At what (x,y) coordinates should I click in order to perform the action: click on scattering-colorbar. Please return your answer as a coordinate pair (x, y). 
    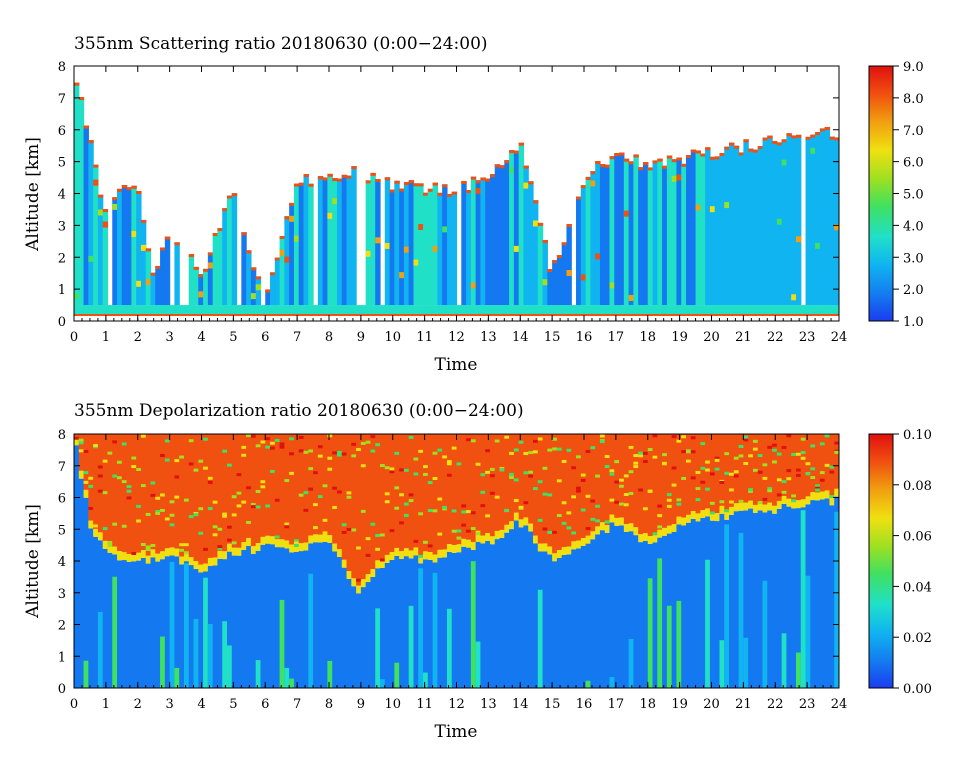
    Looking at the image, I should click on (881, 193).